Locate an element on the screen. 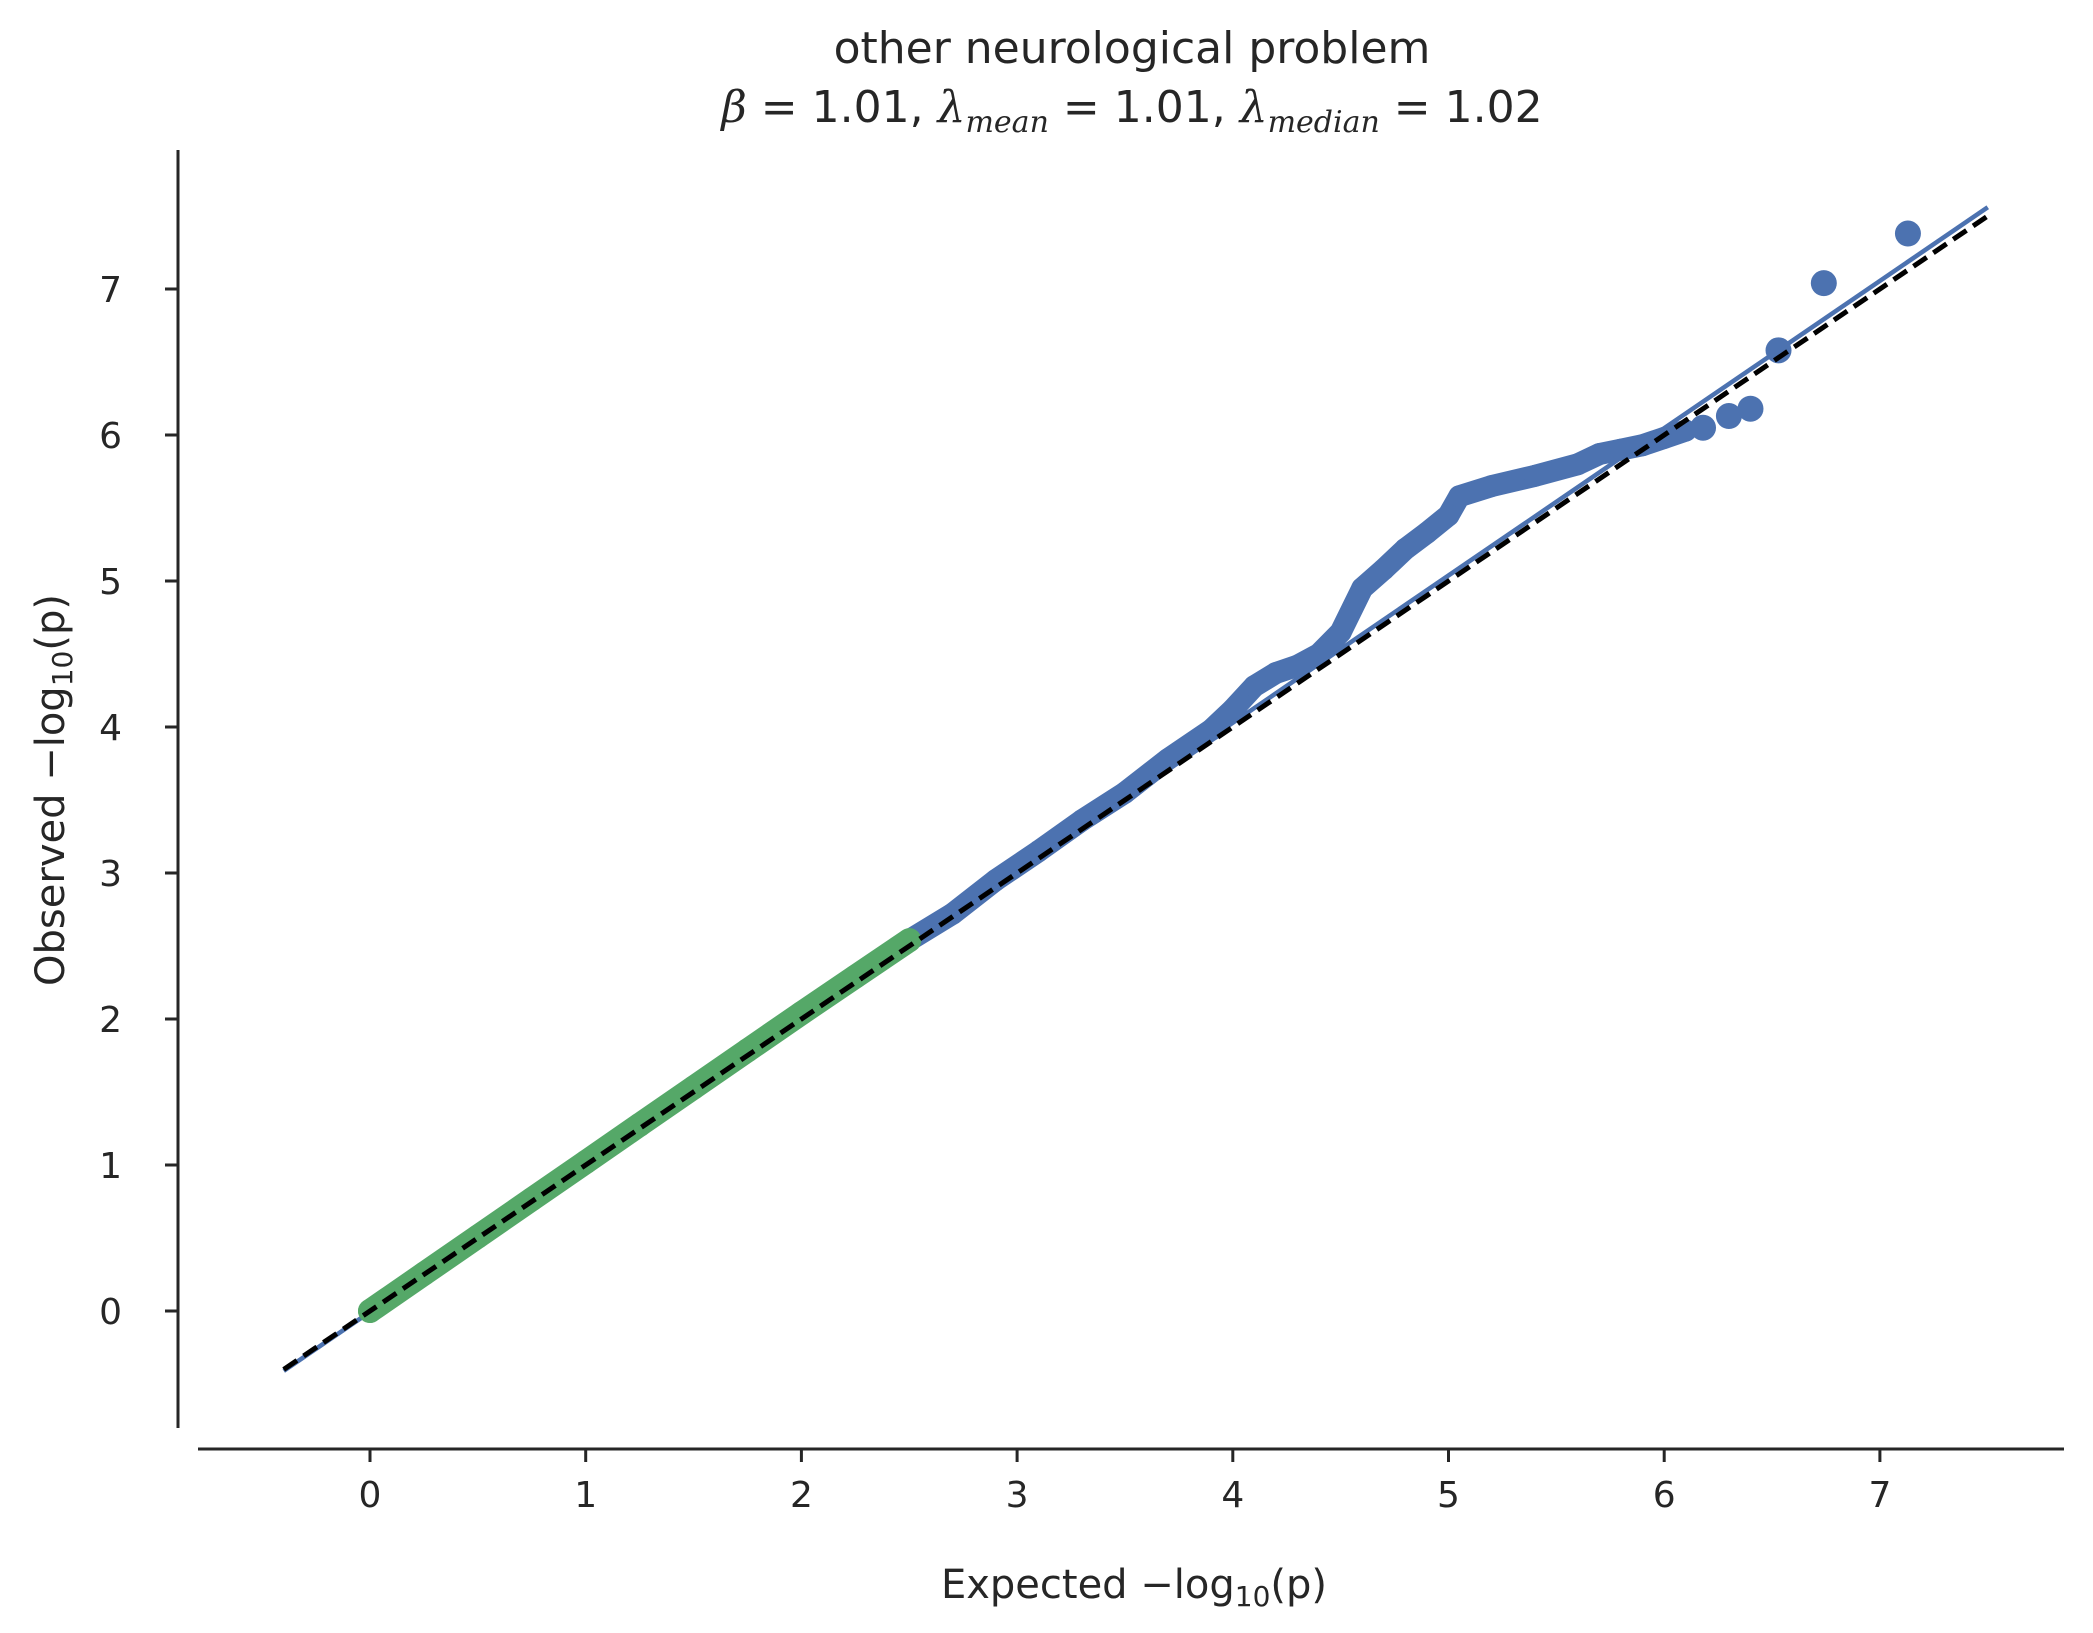 Image resolution: width=2093 pixels, height=1633 pixels. y-tick-label: 7 is located at coordinates (110, 290).